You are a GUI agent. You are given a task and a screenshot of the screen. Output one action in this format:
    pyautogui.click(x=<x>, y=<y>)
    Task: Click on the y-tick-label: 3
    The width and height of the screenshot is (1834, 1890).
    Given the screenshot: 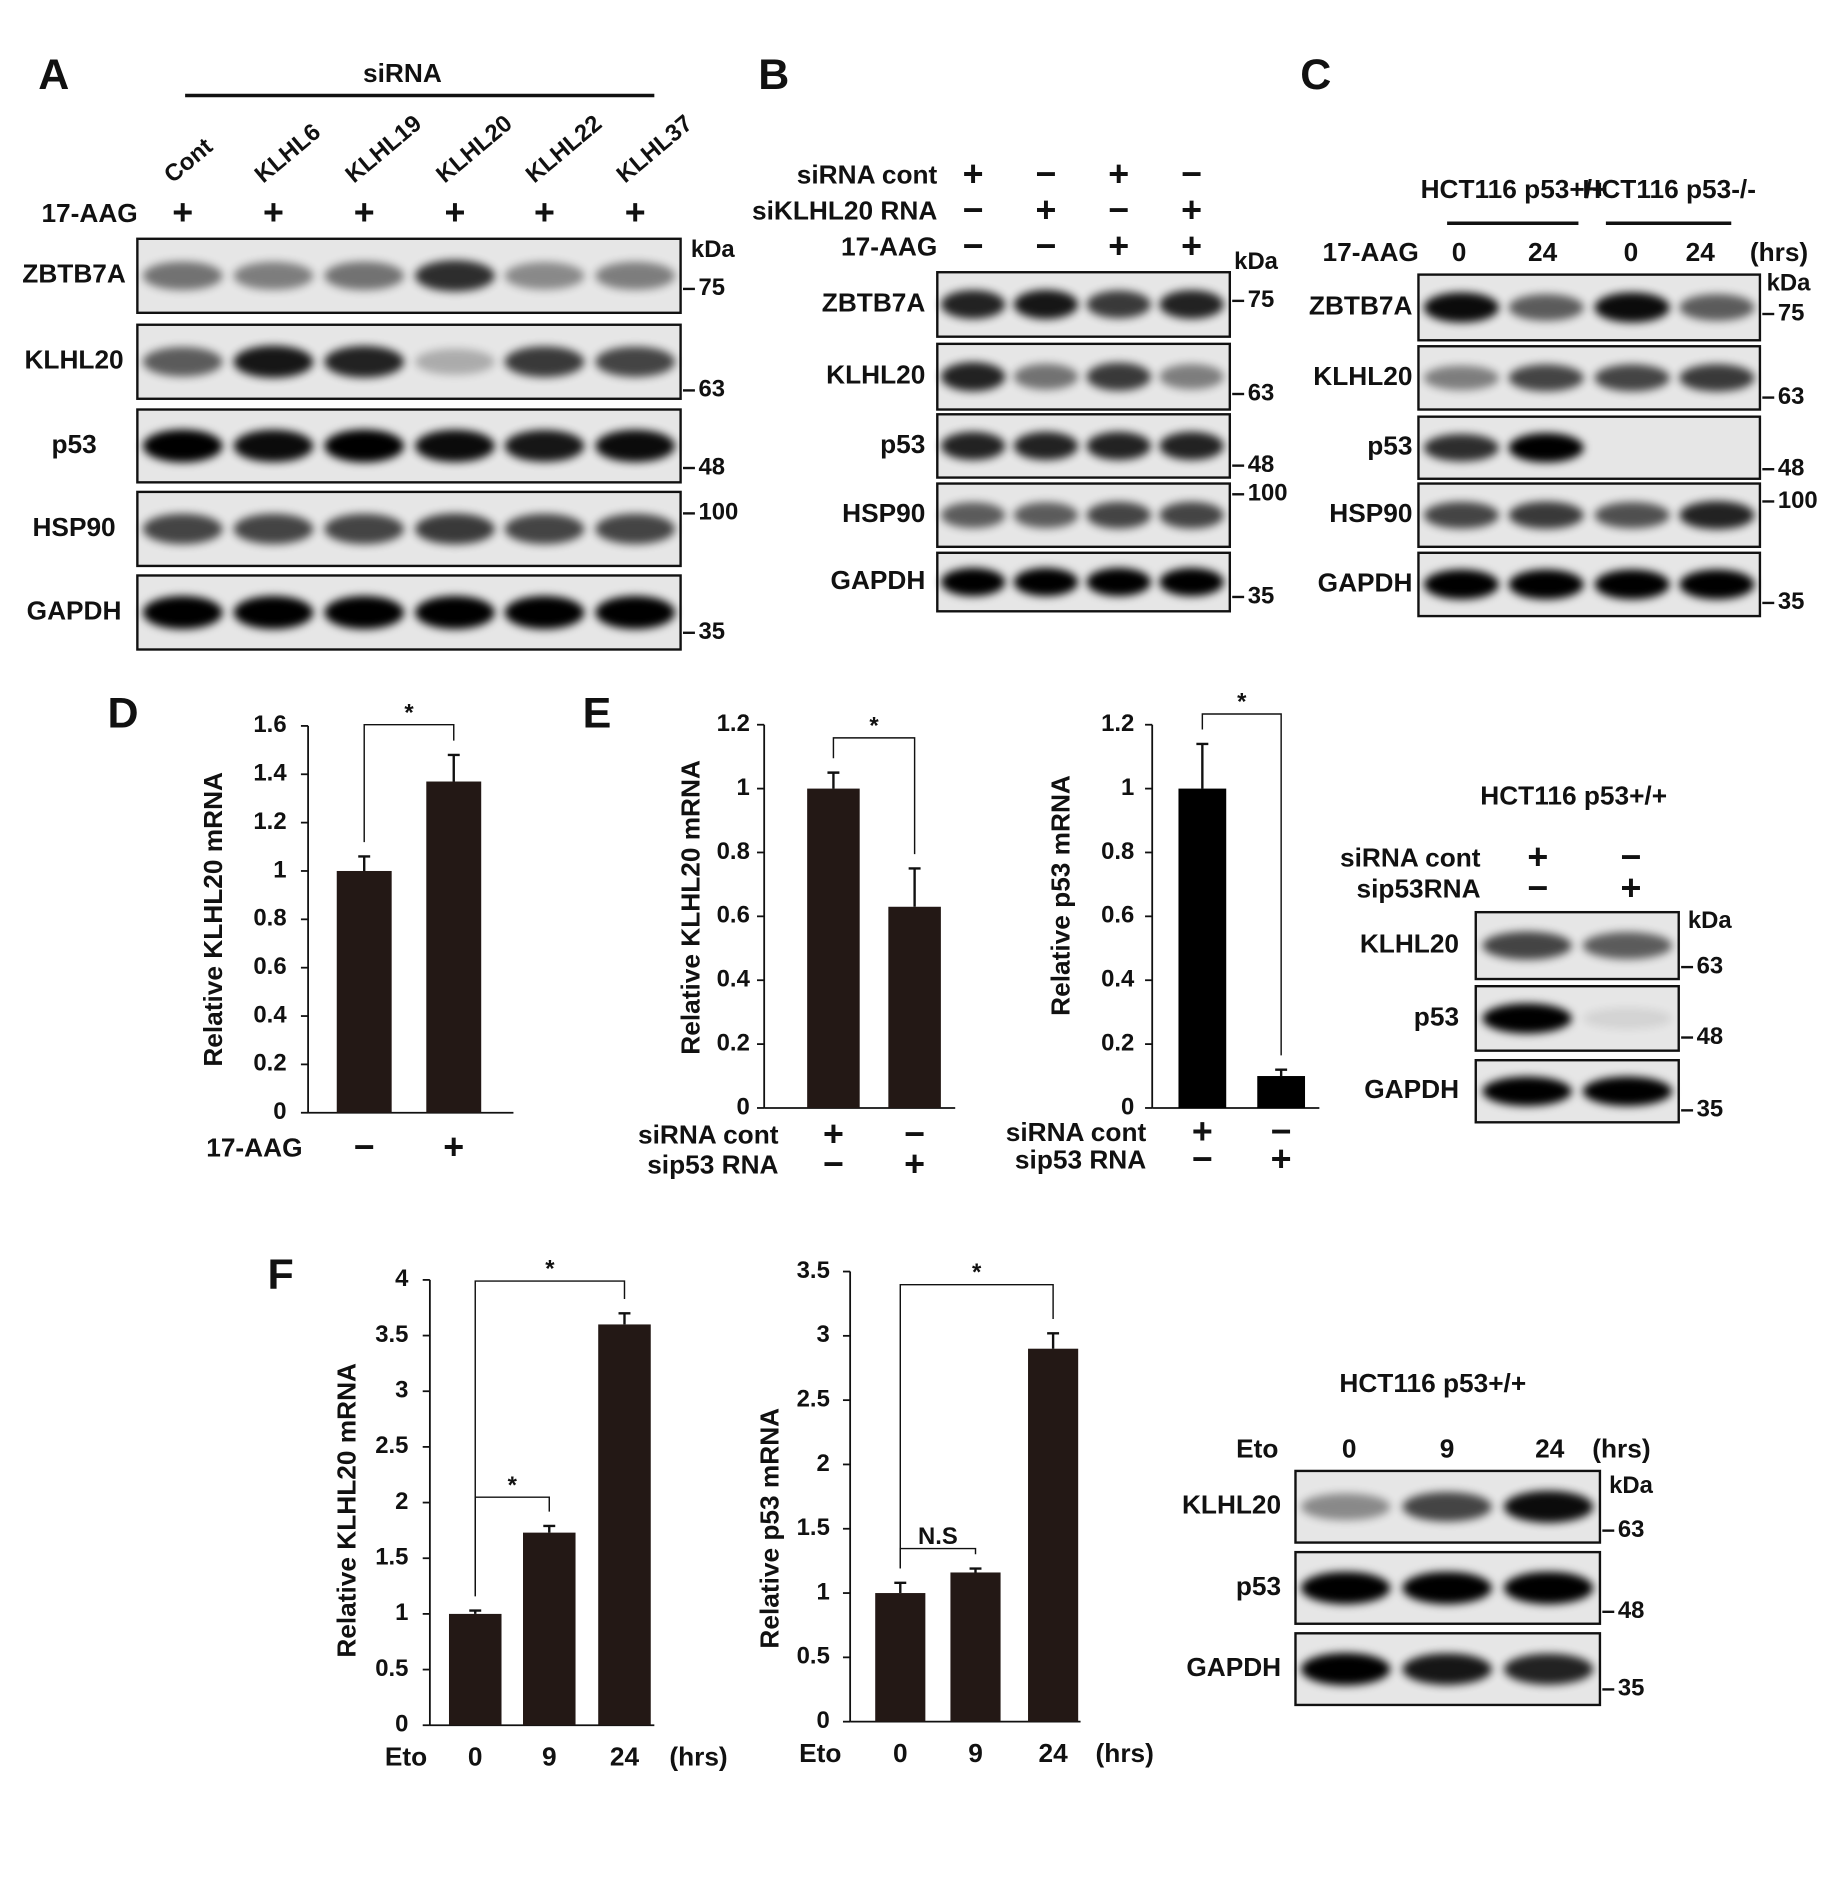 What is the action you would take?
    pyautogui.click(x=401, y=1390)
    